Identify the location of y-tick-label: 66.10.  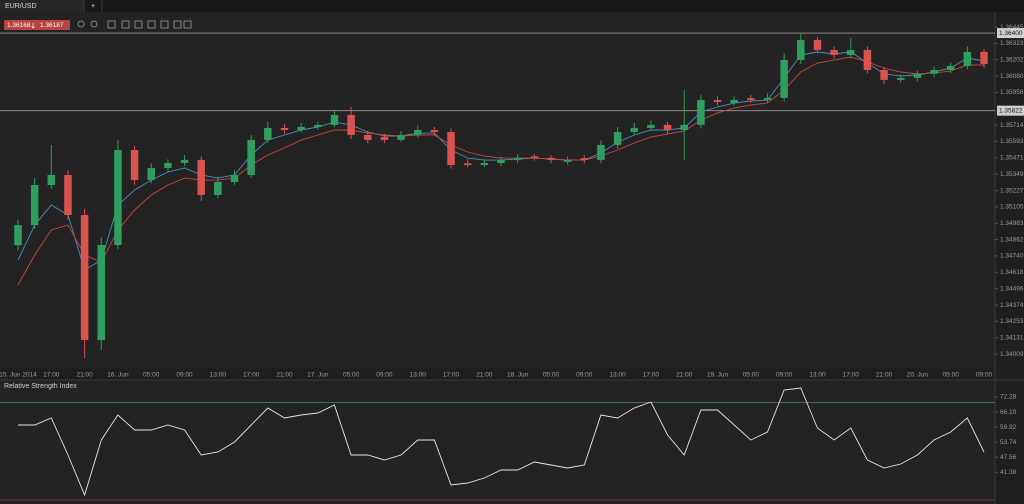
(1008, 412).